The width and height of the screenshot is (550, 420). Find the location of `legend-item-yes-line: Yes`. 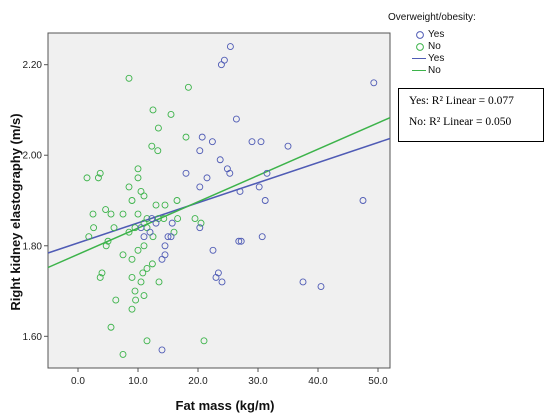

legend-item-yes-line: Yes is located at coordinates (428, 59).